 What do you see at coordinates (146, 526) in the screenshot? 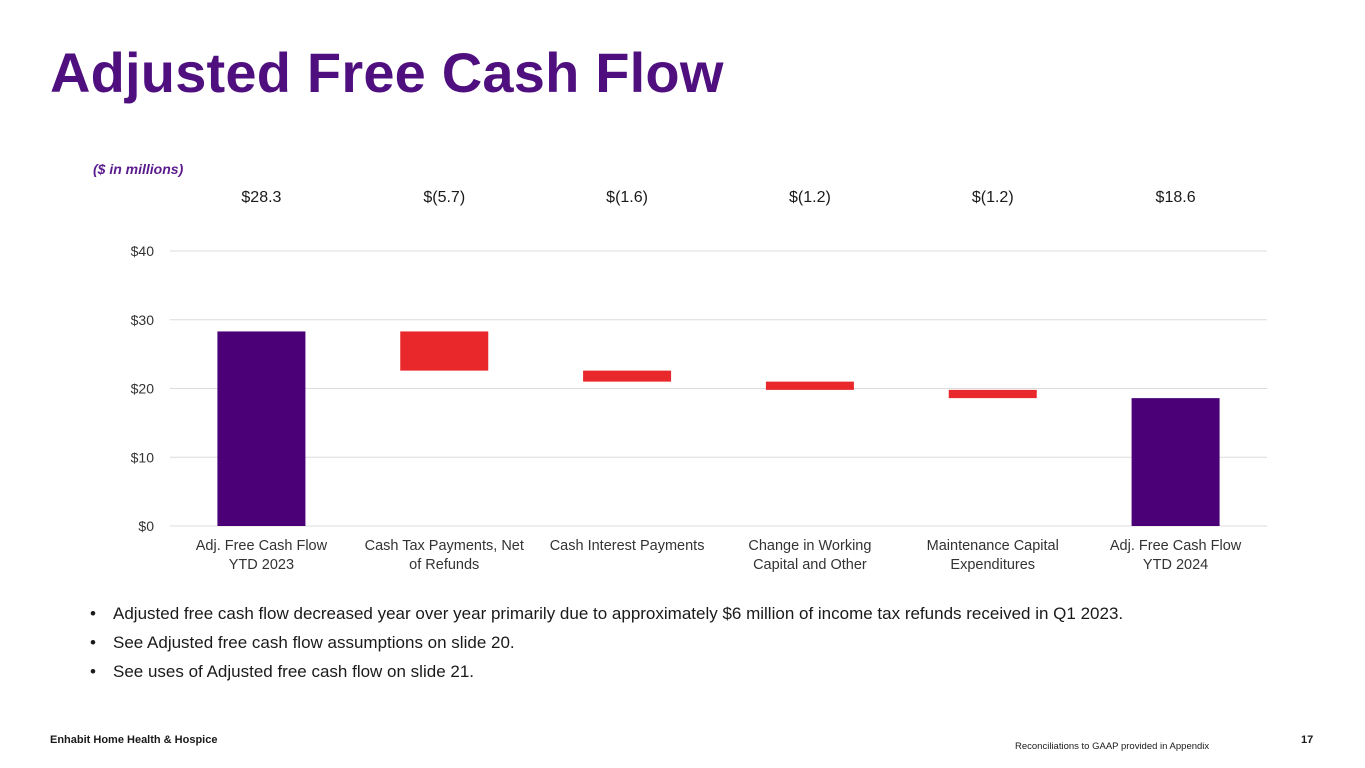
I see `y-tick-label: $0` at bounding box center [146, 526].